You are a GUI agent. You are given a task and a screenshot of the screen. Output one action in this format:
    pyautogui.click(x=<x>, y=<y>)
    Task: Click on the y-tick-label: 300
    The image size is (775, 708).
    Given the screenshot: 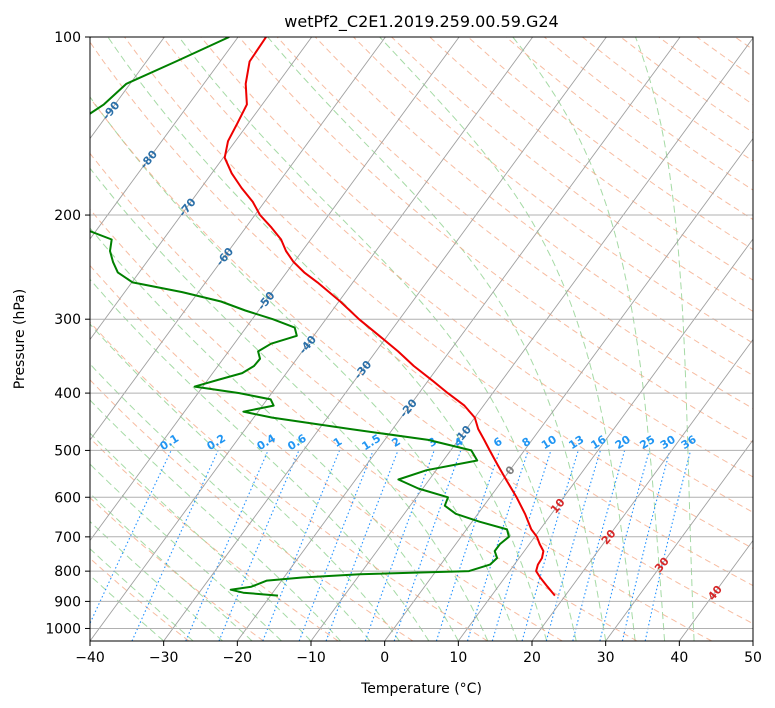 What is the action you would take?
    pyautogui.click(x=67, y=320)
    